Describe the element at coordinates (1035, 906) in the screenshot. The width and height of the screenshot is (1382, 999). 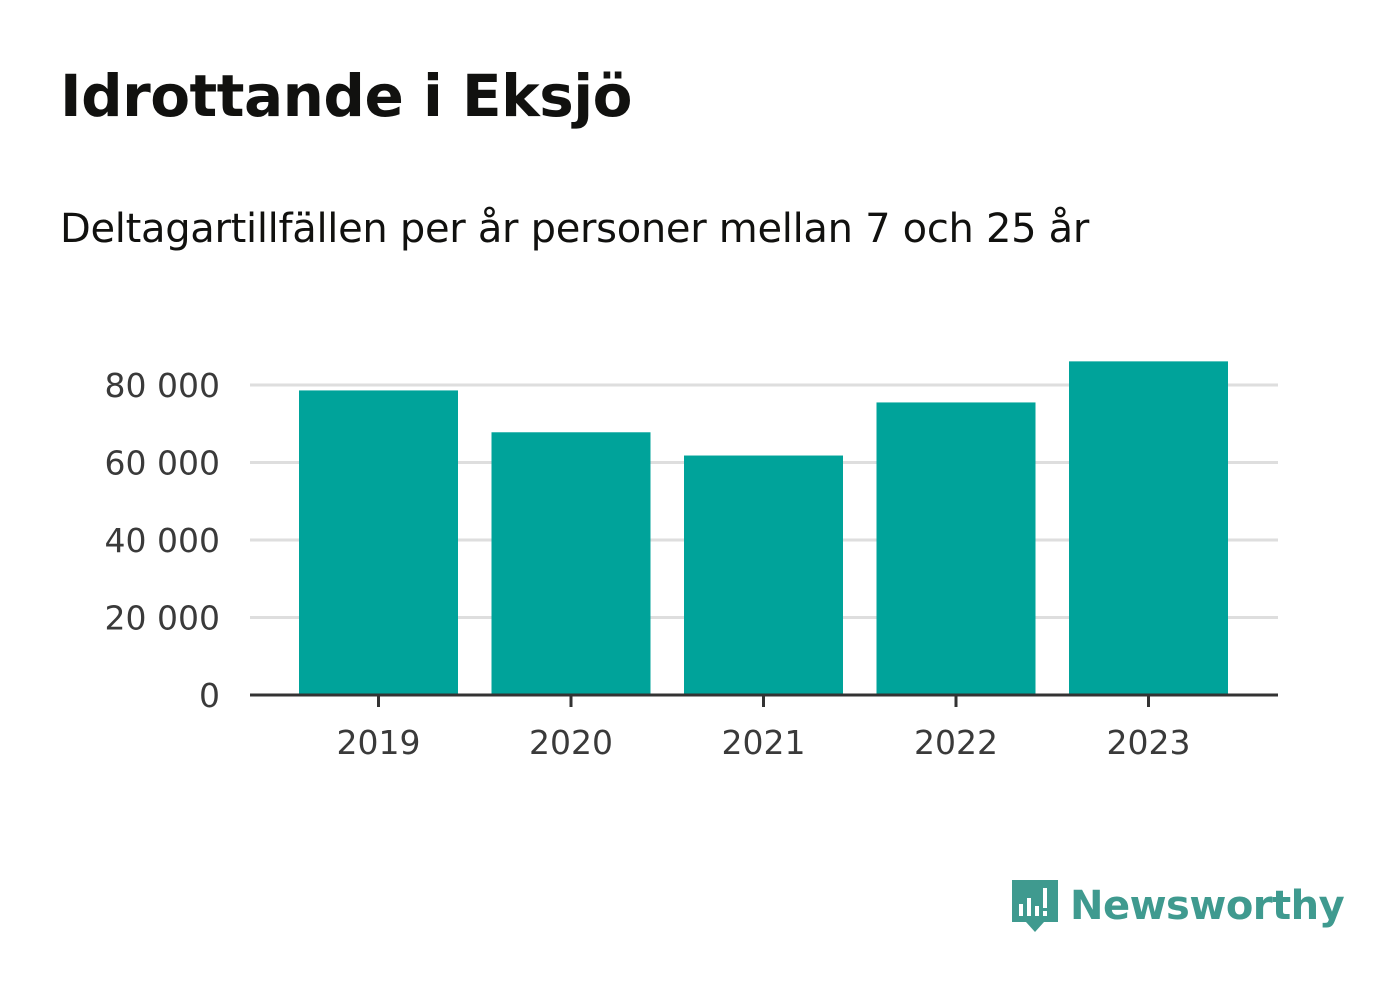
I see `newsworthy-logo-icon` at that location.